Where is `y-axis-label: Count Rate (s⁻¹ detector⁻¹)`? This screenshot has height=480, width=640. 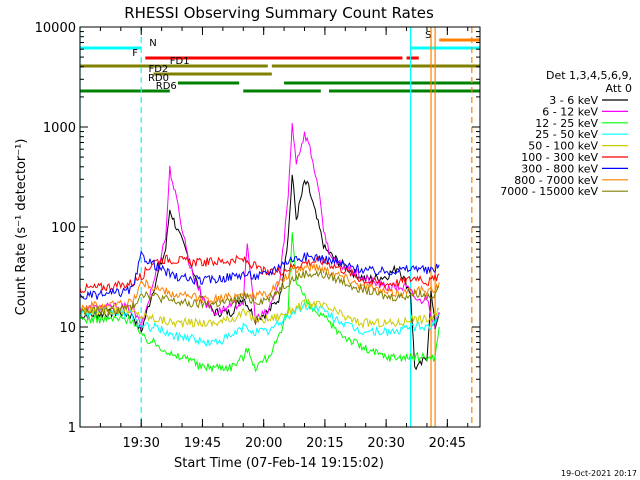 y-axis-label: Count Rate (s⁻¹ detector⁻¹) is located at coordinates (21, 227).